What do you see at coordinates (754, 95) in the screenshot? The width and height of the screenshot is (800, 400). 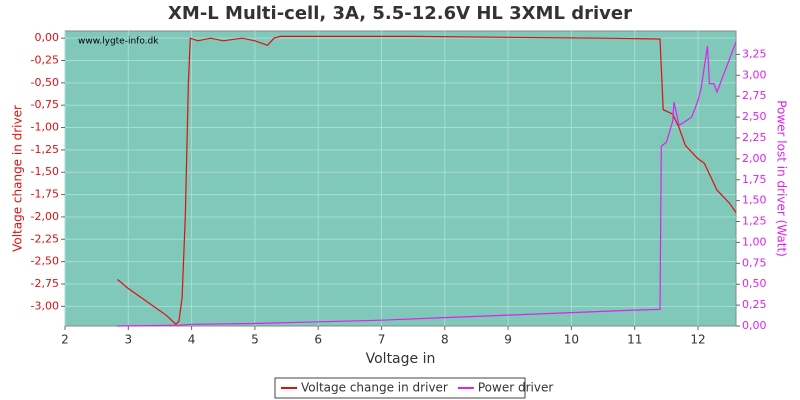 I see `y2-tick-label: 2,75` at bounding box center [754, 95].